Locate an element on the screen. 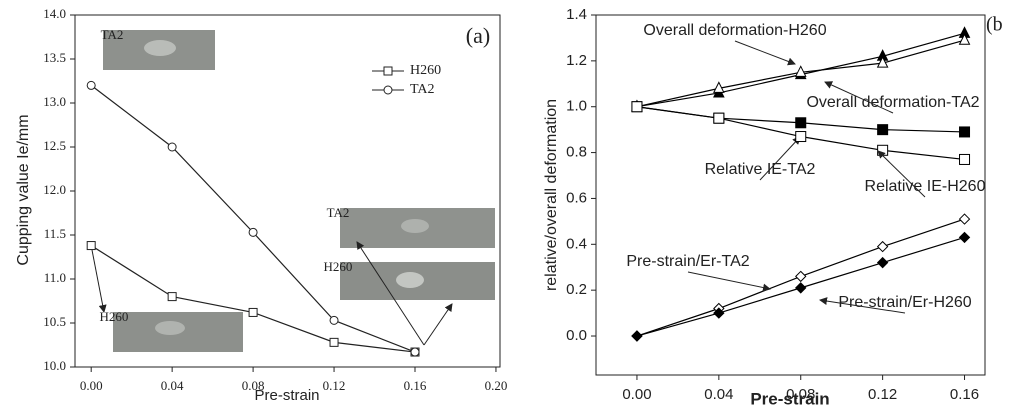 Image resolution: width=1011 pixels, height=410 pixels. y-tick-label: 11.0 is located at coordinates (55, 277).